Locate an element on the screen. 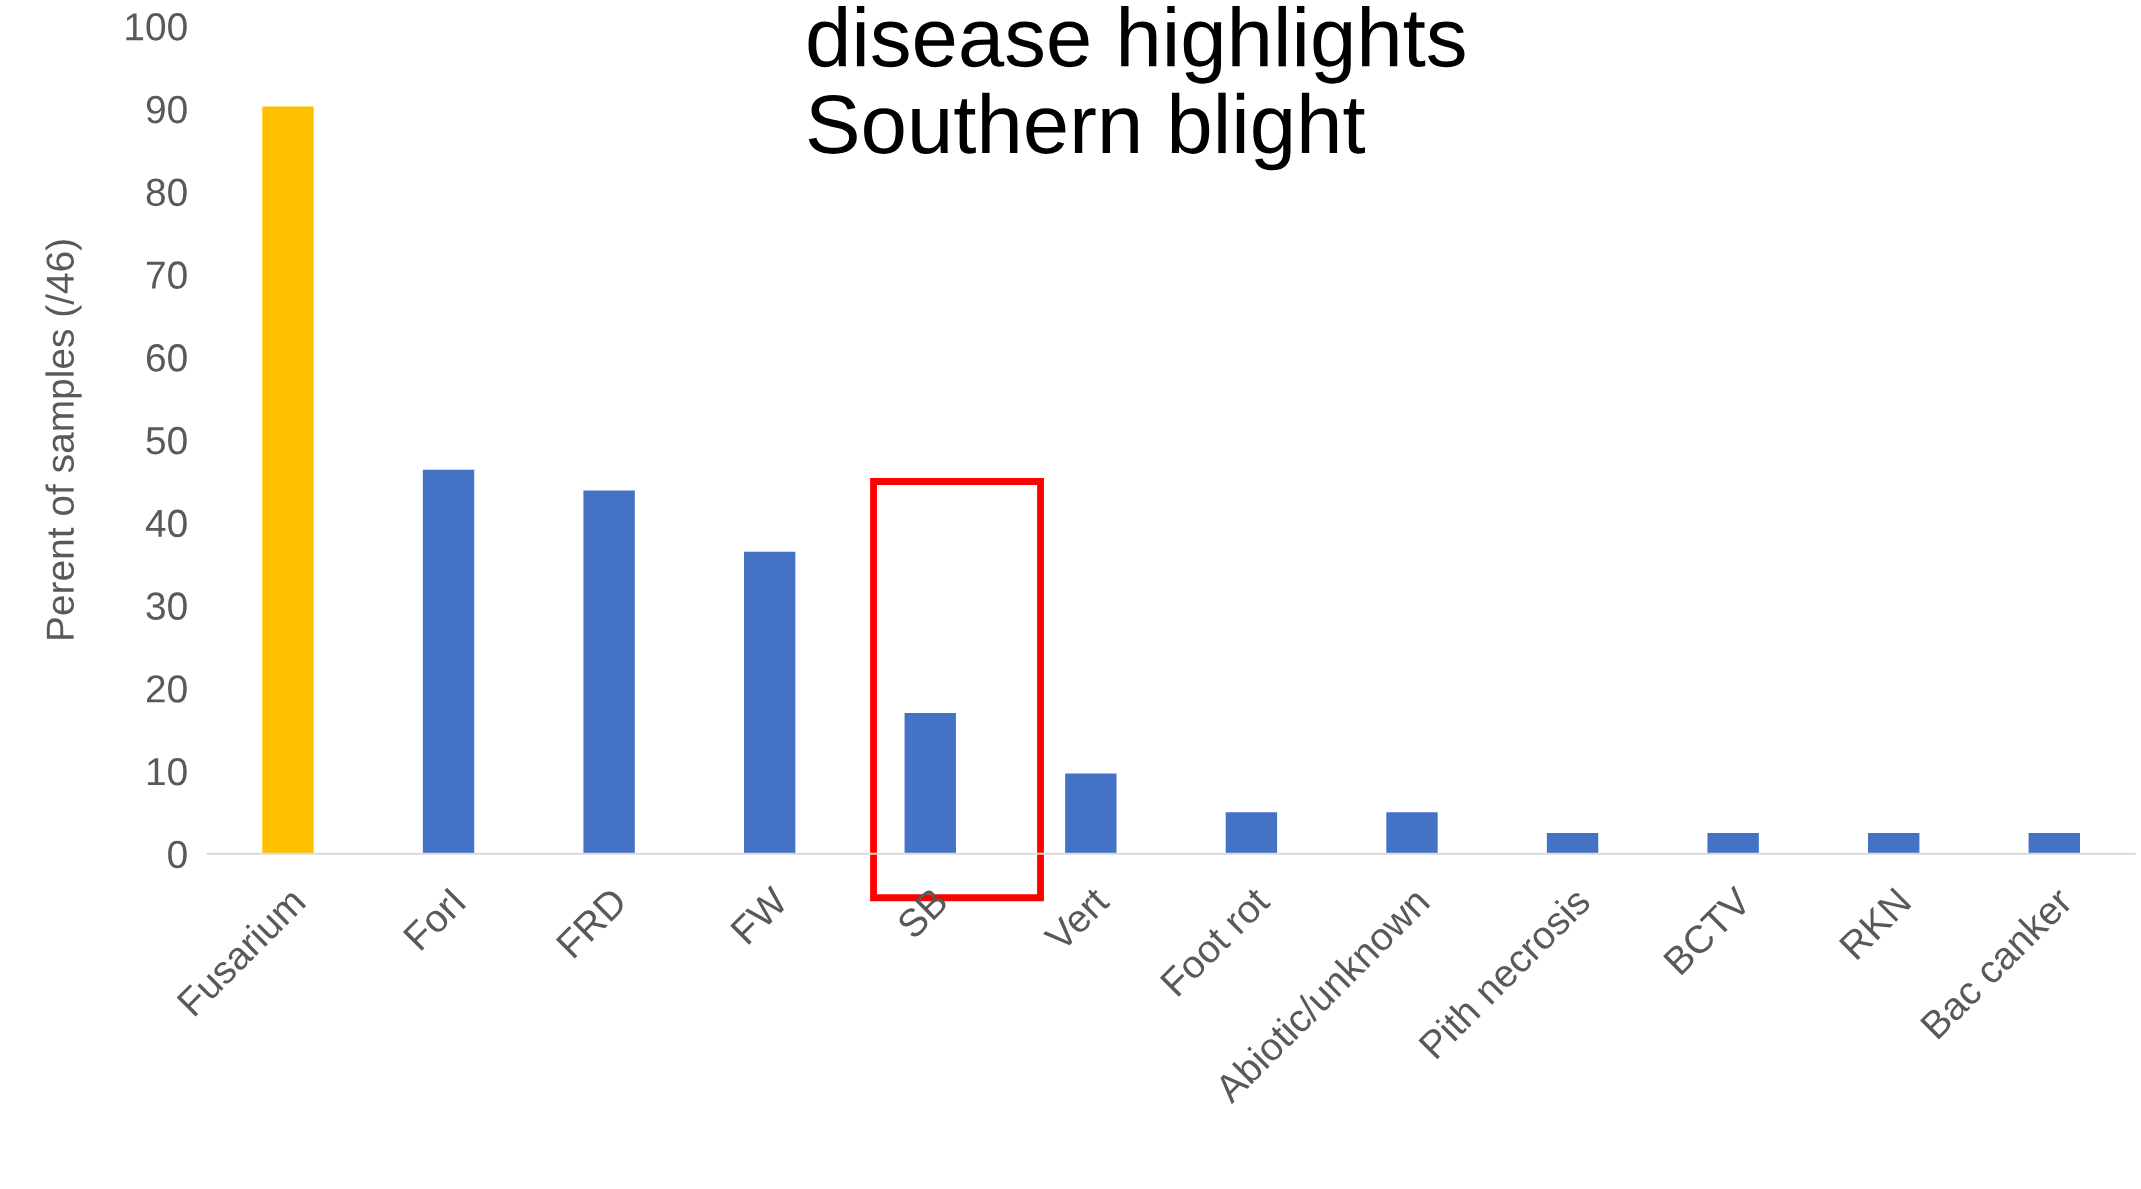 The height and width of the screenshot is (1189, 2141). y-tick-label: 90 is located at coordinates (166, 109).